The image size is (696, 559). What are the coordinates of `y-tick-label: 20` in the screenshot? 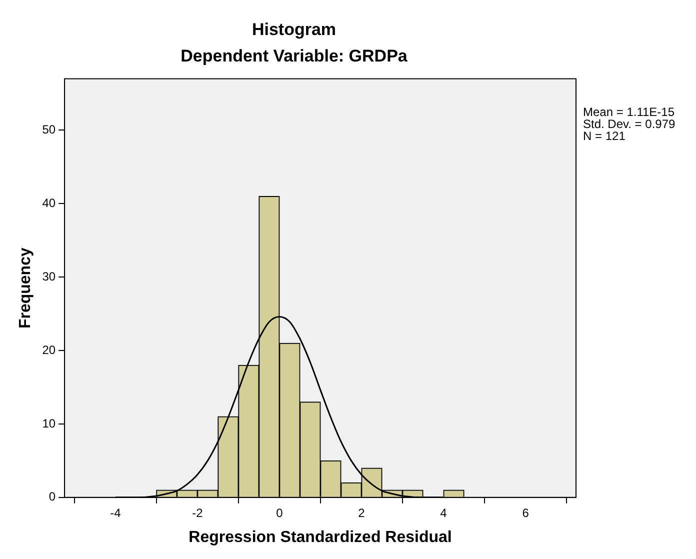 It's located at (49, 349).